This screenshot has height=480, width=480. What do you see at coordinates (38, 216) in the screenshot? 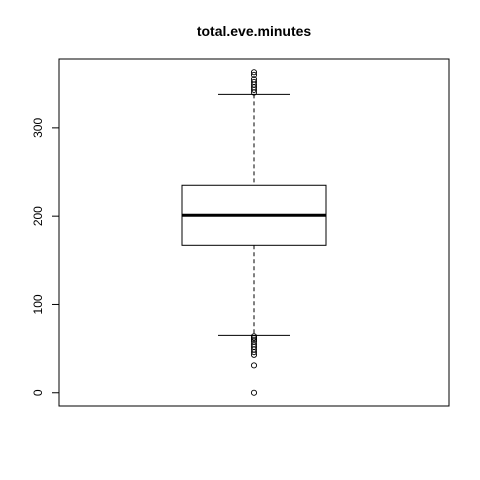
I see `y-tick-label-200: 200` at bounding box center [38, 216].